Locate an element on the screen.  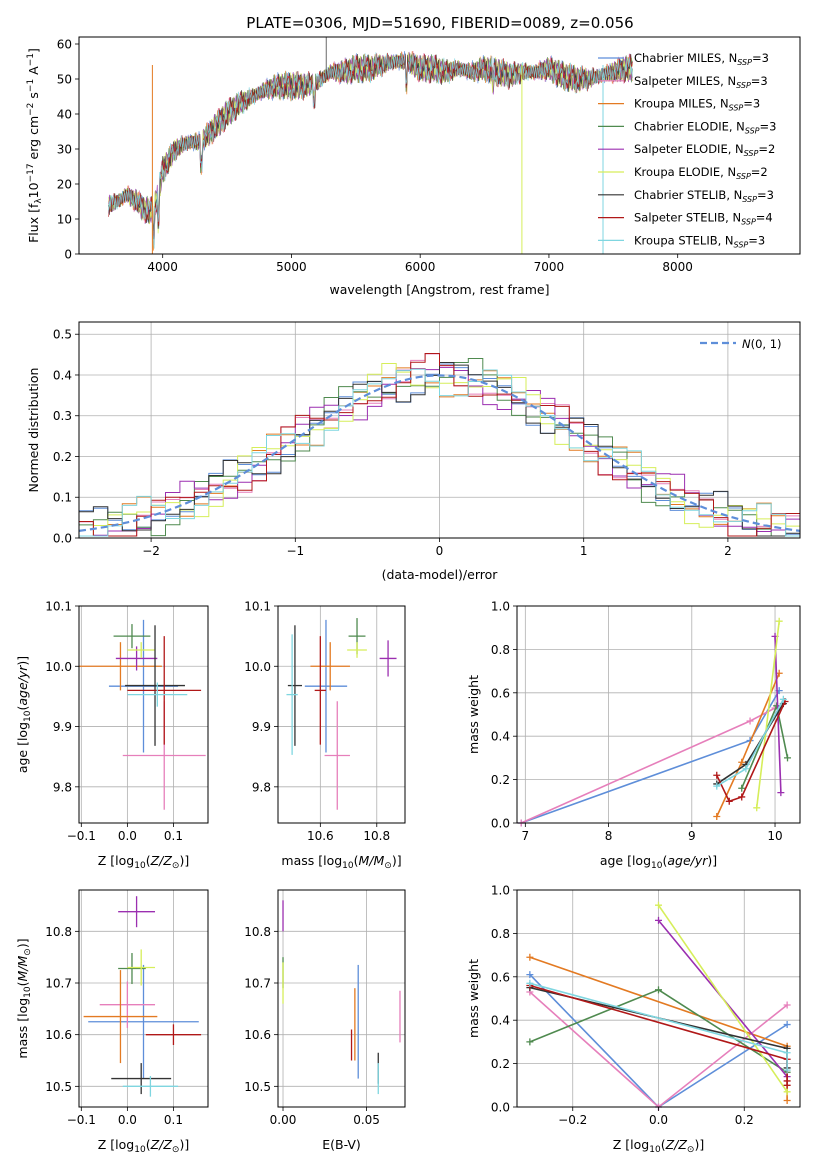
x-tick-label: 5000 is located at coordinates (291, 267).